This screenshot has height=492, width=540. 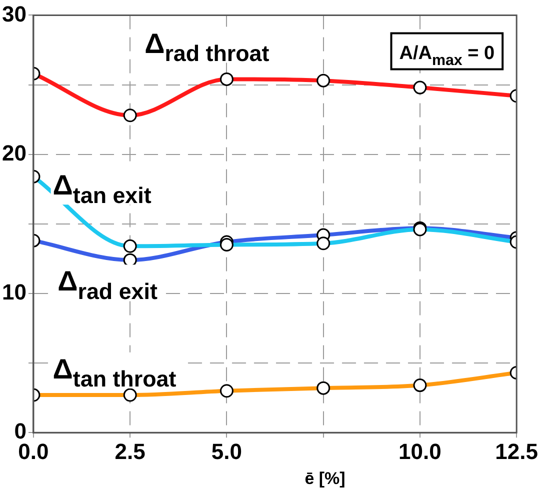 What do you see at coordinates (14, 13) in the screenshot?
I see `y-tick-label: 30` at bounding box center [14, 13].